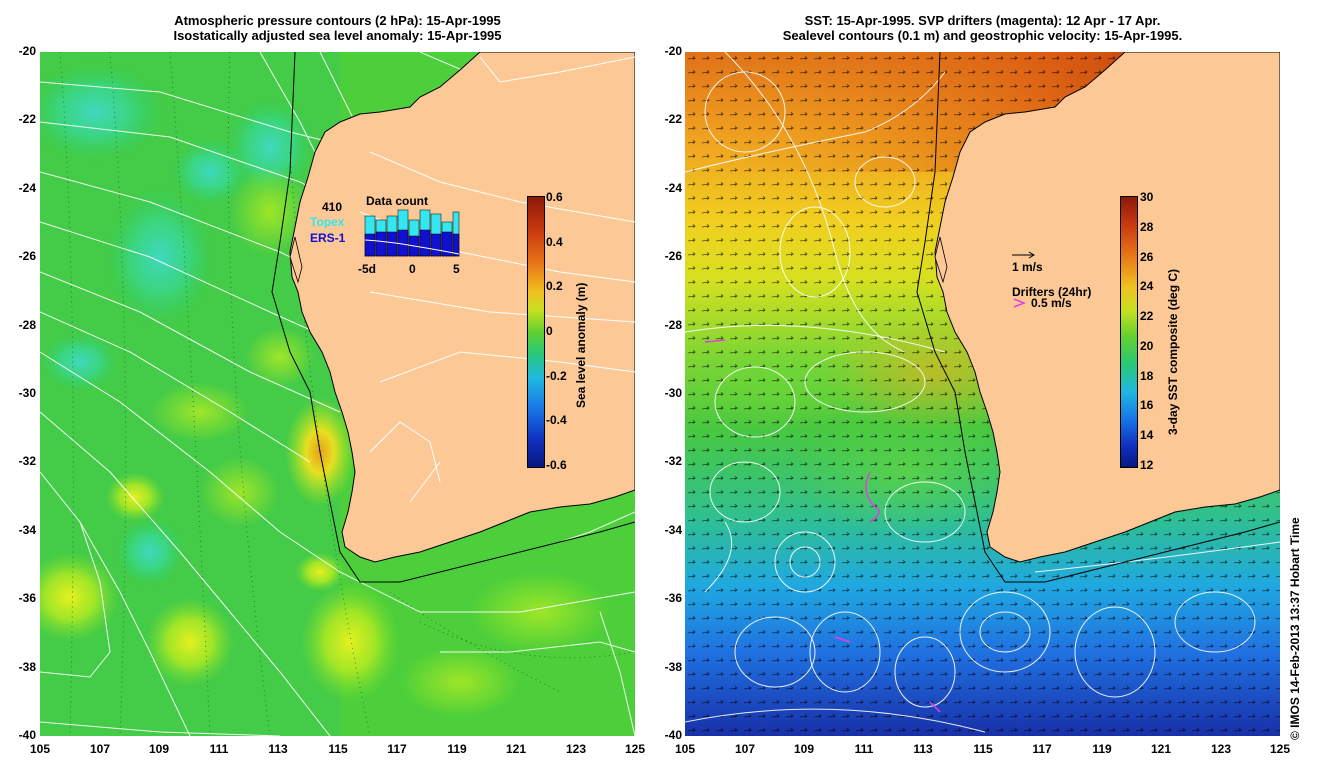 Image resolution: width=1320 pixels, height=780 pixels. Describe the element at coordinates (159, 749) in the screenshot. I see `left-xtick-2: 109` at that location.